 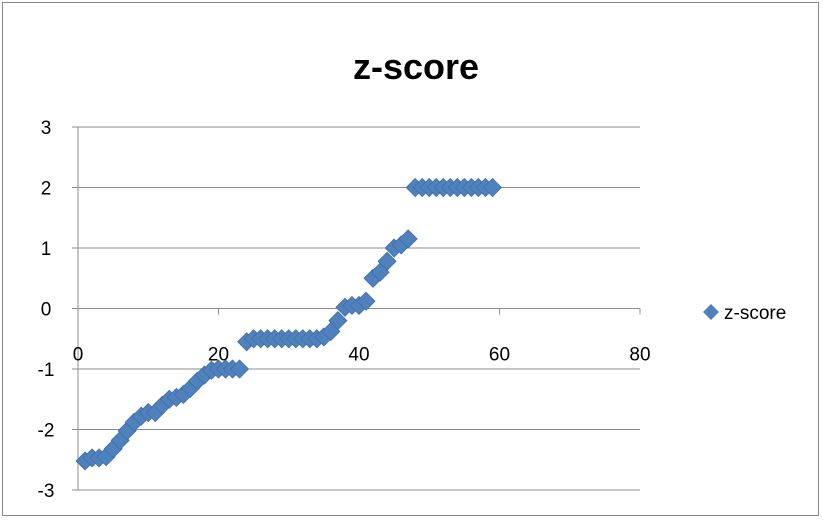 What do you see at coordinates (46, 491) in the screenshot?
I see `y-tick-label: -3` at bounding box center [46, 491].